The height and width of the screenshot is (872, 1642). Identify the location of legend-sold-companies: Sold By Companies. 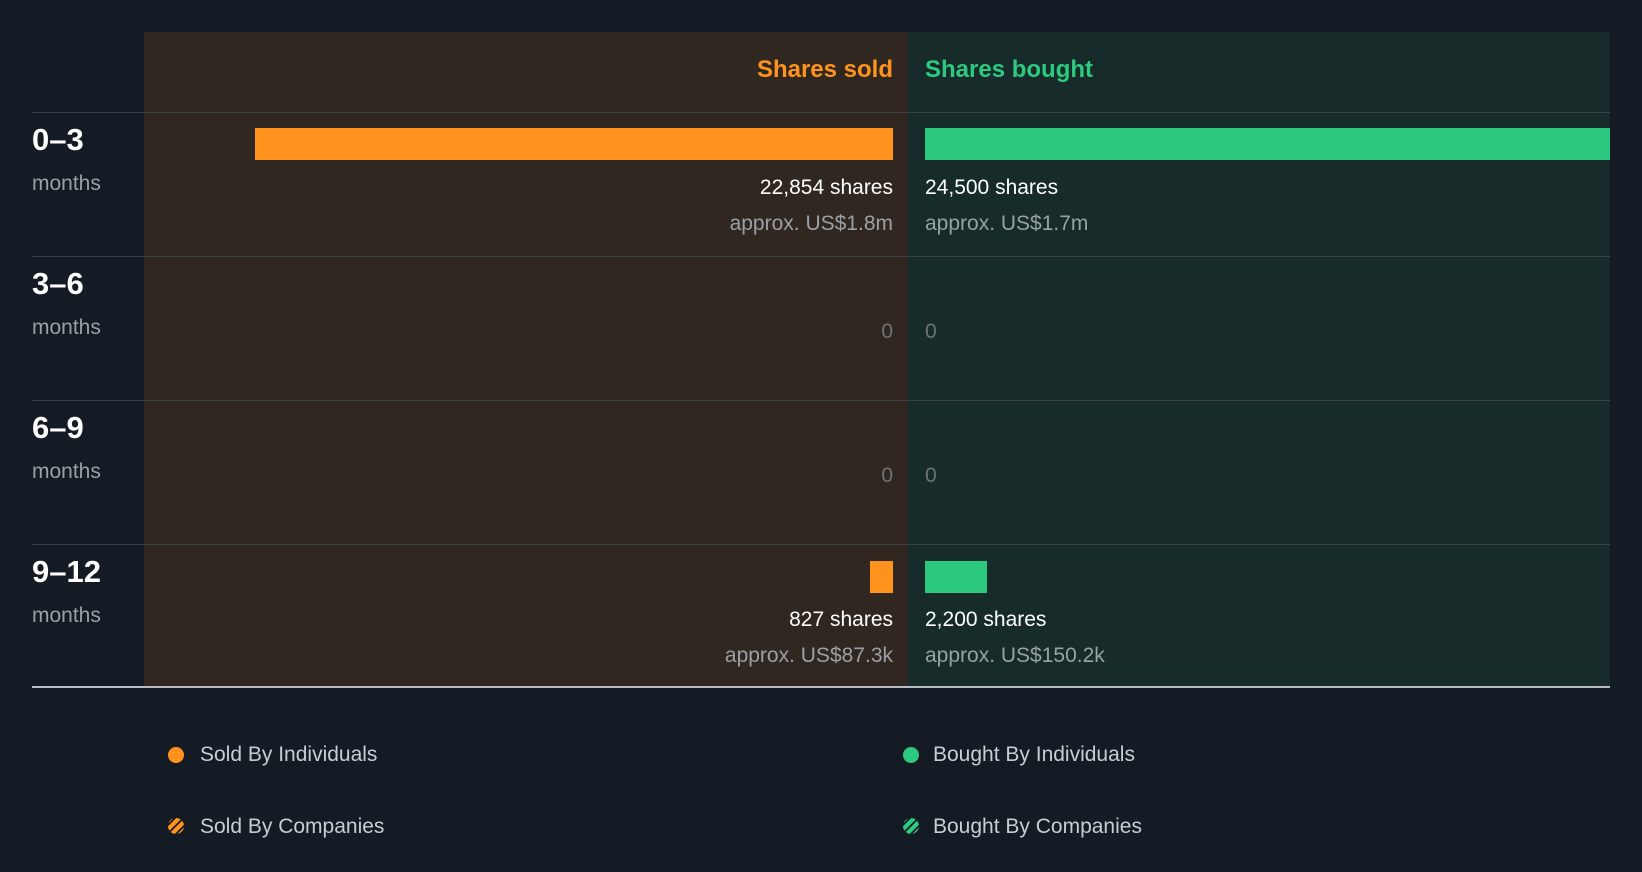
(292, 826).